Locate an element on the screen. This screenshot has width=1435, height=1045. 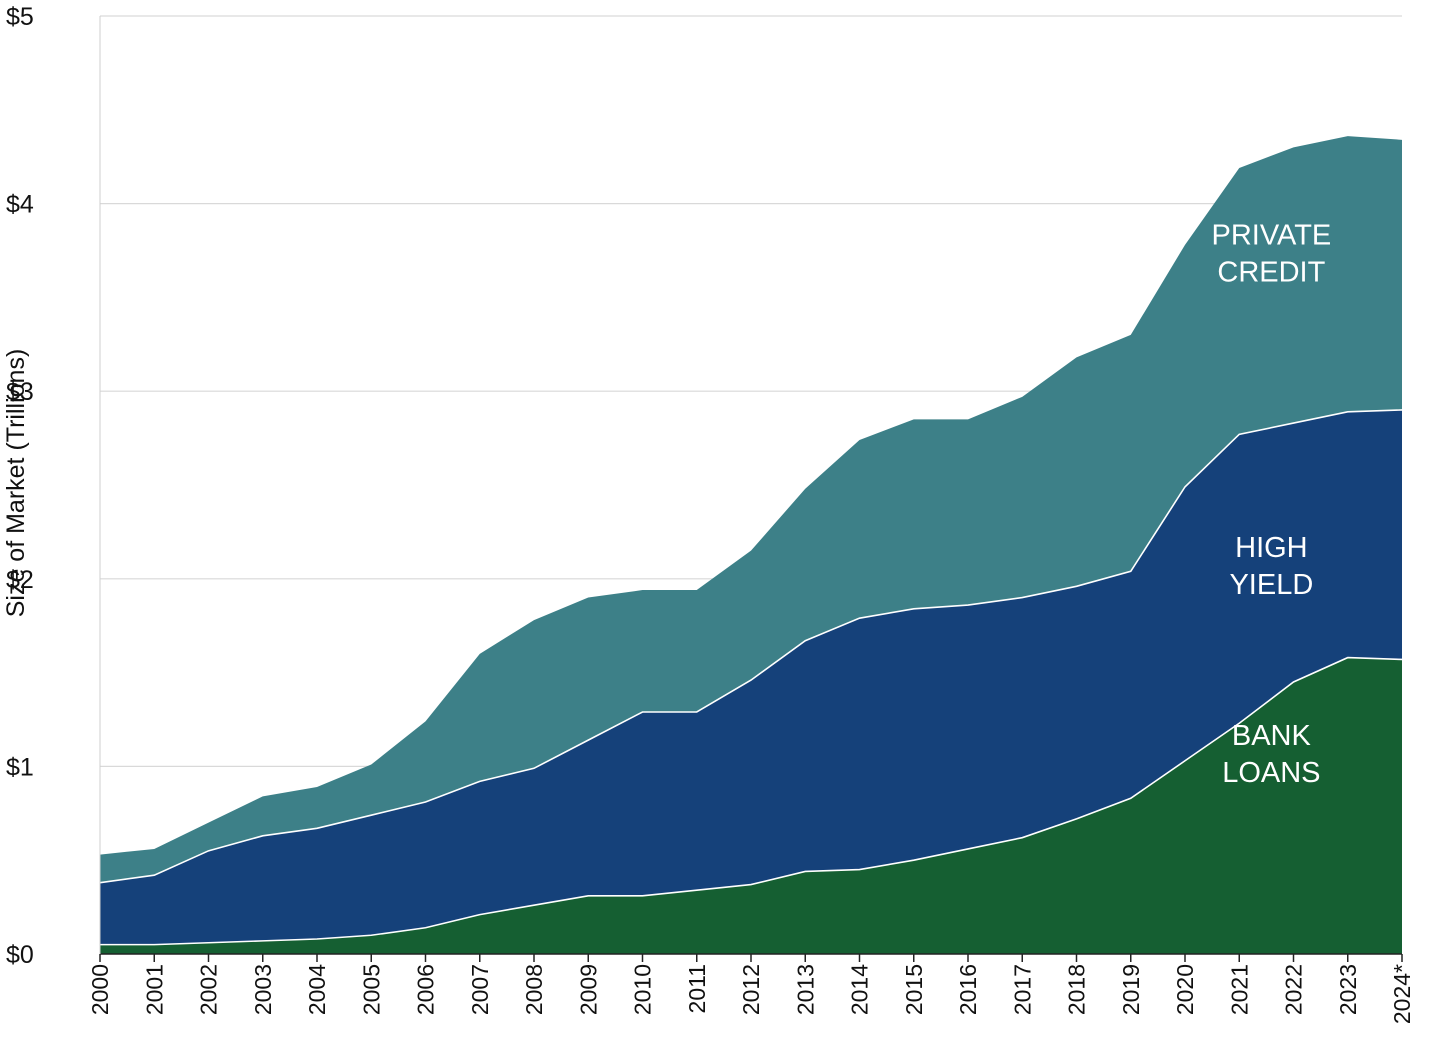
x-tick-label: 2016 is located at coordinates (968, 989).